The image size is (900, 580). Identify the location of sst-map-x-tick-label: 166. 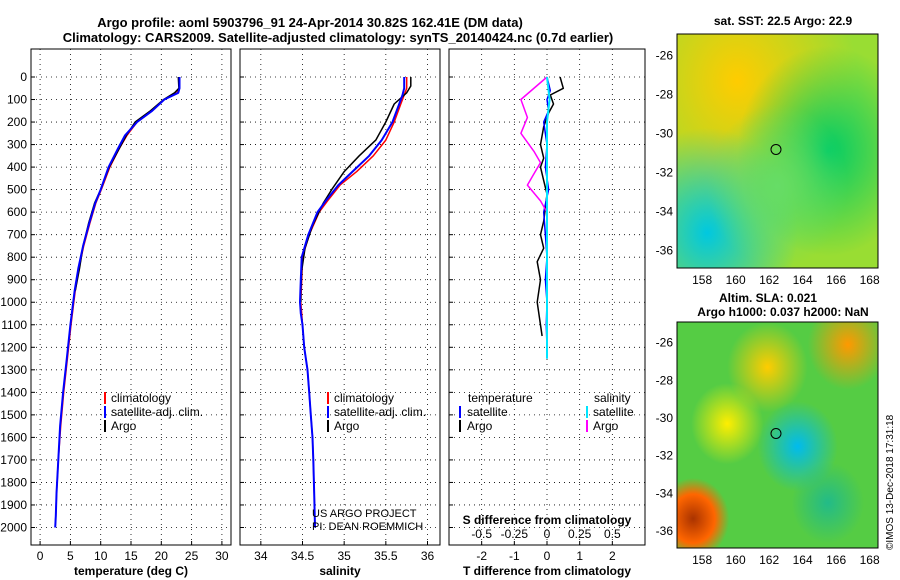
(836, 280).